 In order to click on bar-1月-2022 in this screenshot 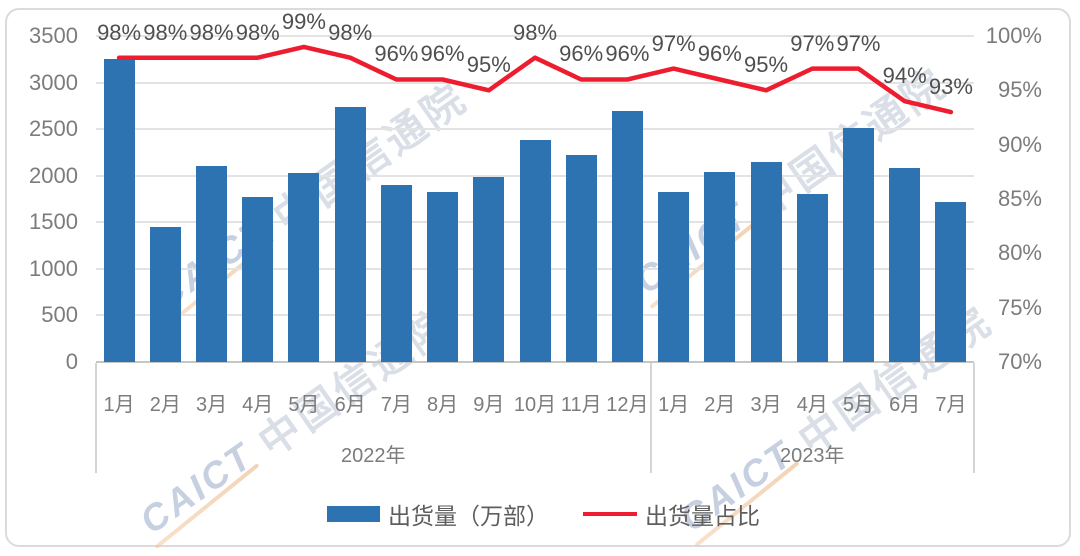, I will do `click(119, 210)`.